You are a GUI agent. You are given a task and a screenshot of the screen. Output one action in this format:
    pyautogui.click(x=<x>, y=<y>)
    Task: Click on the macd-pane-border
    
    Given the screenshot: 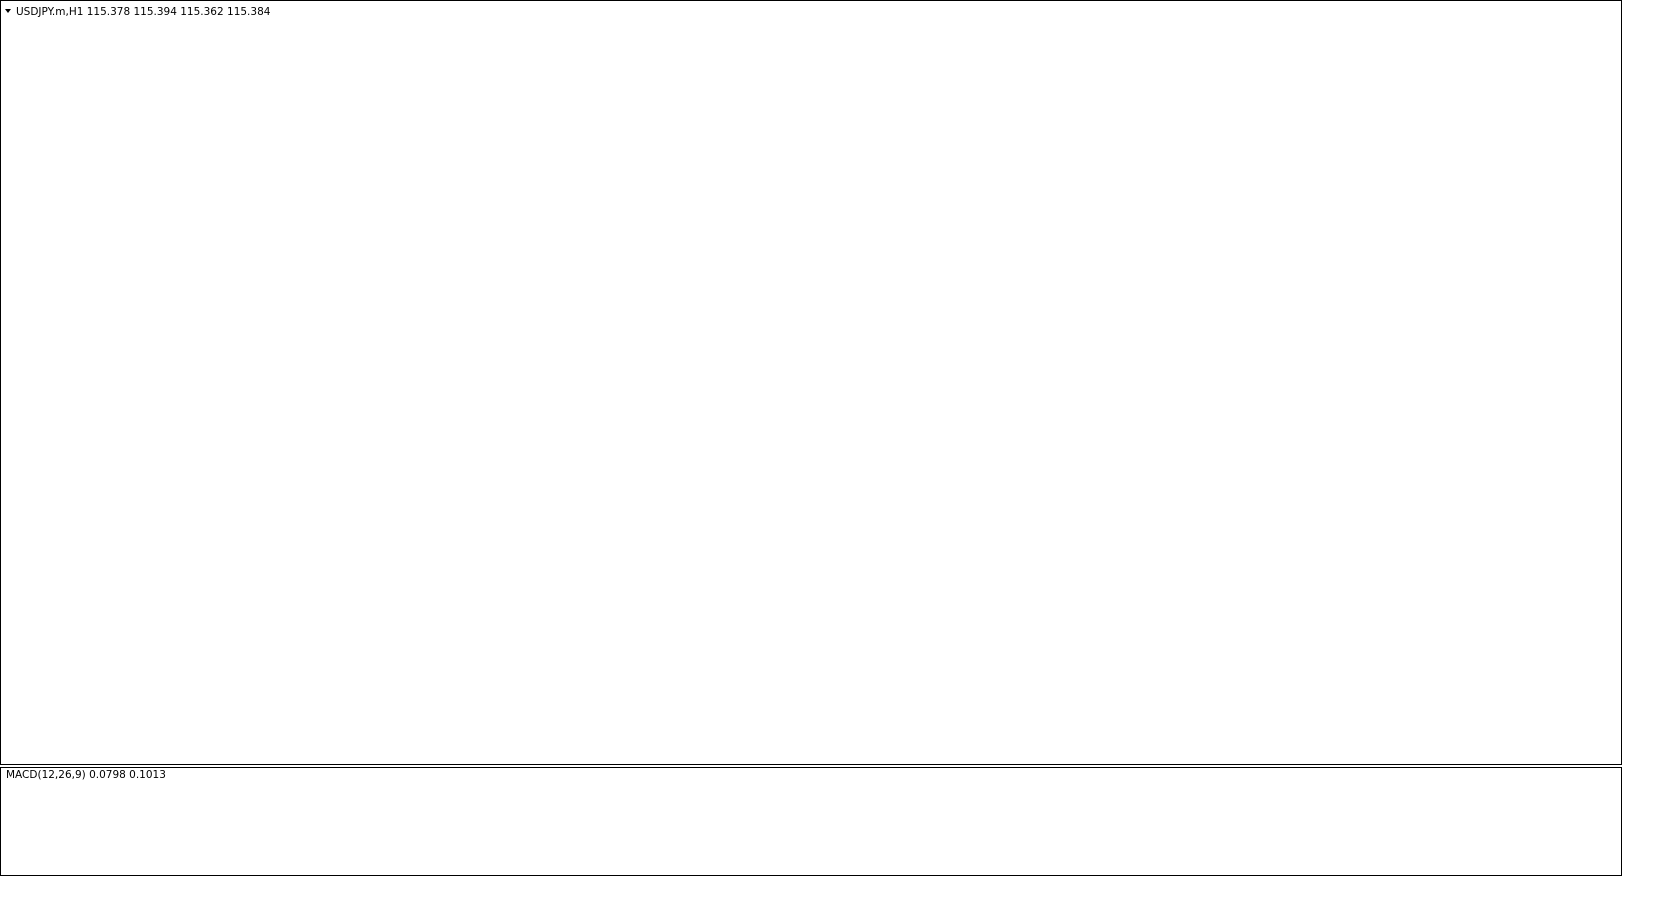 What is the action you would take?
    pyautogui.click(x=811, y=821)
    